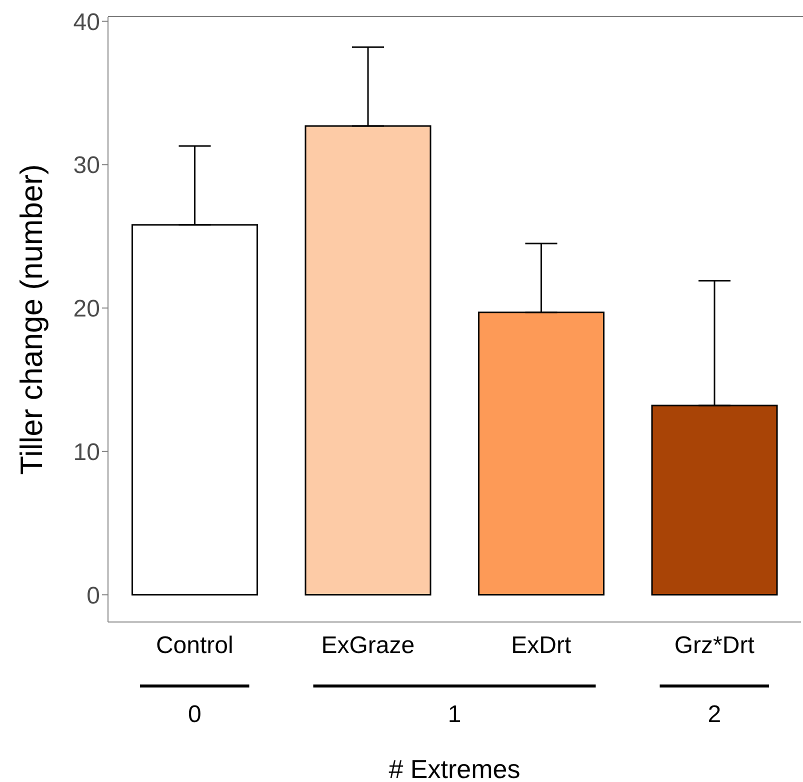 This screenshot has height=782, width=803. I want to click on x-axis-title: # Extremes, so click(454, 768).